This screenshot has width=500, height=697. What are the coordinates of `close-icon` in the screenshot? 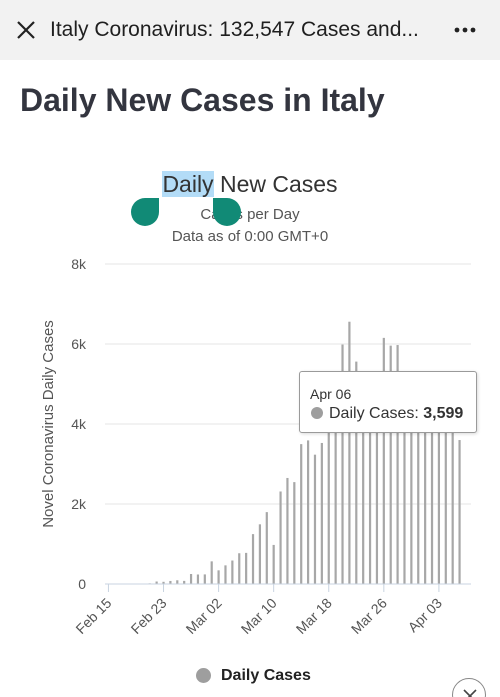 It's located at (26, 30).